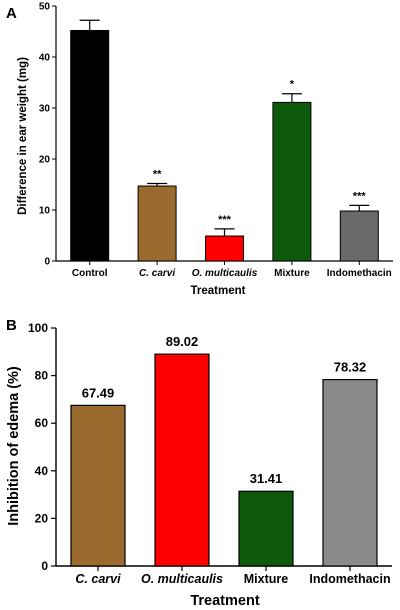 The image size is (400, 610). Describe the element at coordinates (42, 471) in the screenshot. I see `panel-b-y-tick-label: 40` at that location.